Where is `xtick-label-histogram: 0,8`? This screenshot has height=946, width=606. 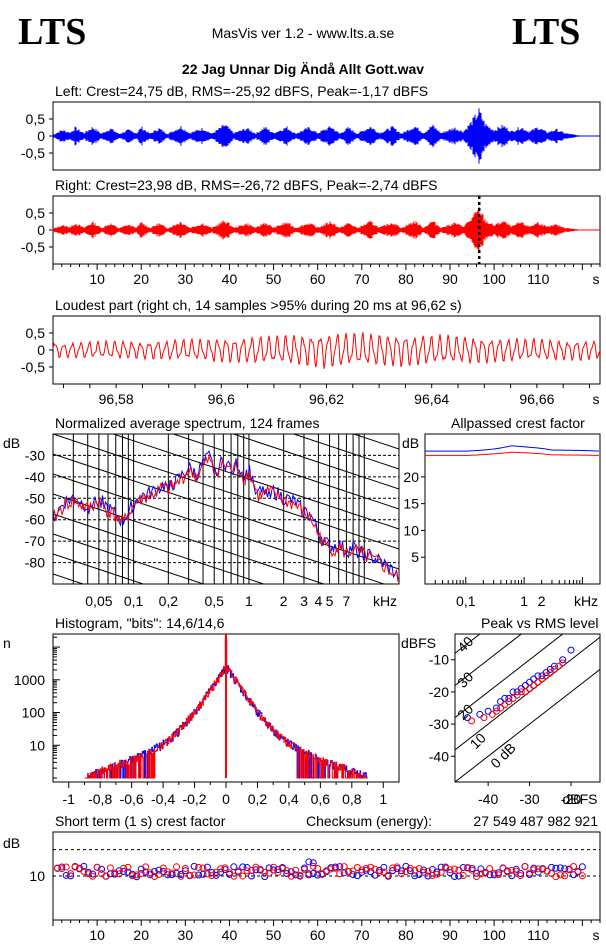 xtick-label-histogram: 0,8 is located at coordinates (352, 799).